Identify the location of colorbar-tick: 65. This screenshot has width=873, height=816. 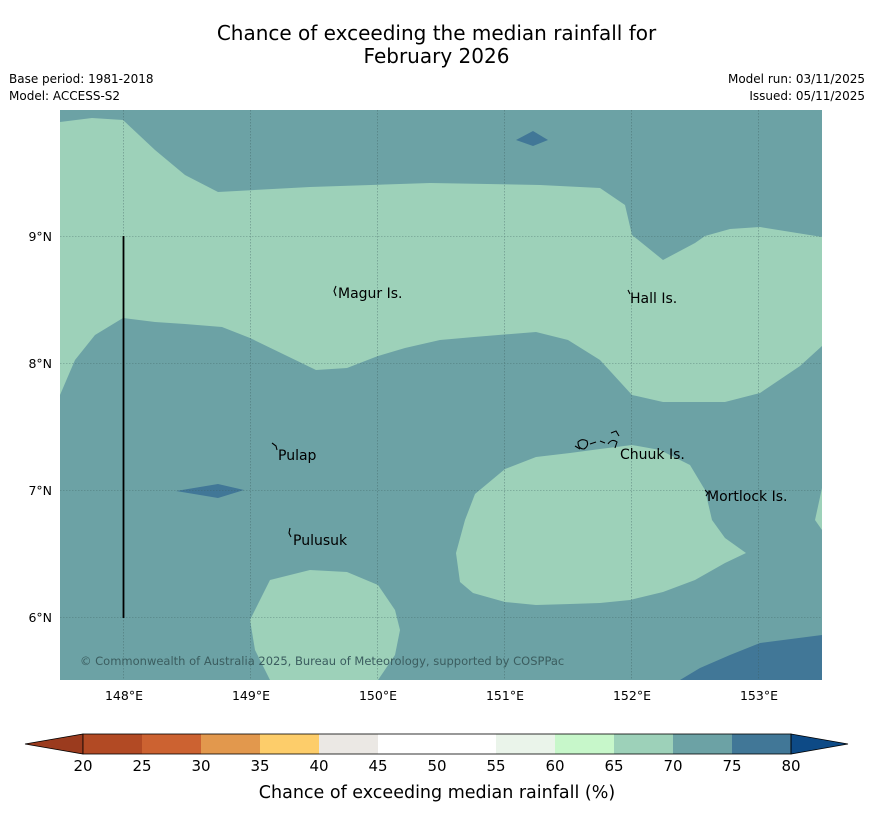
(613, 766).